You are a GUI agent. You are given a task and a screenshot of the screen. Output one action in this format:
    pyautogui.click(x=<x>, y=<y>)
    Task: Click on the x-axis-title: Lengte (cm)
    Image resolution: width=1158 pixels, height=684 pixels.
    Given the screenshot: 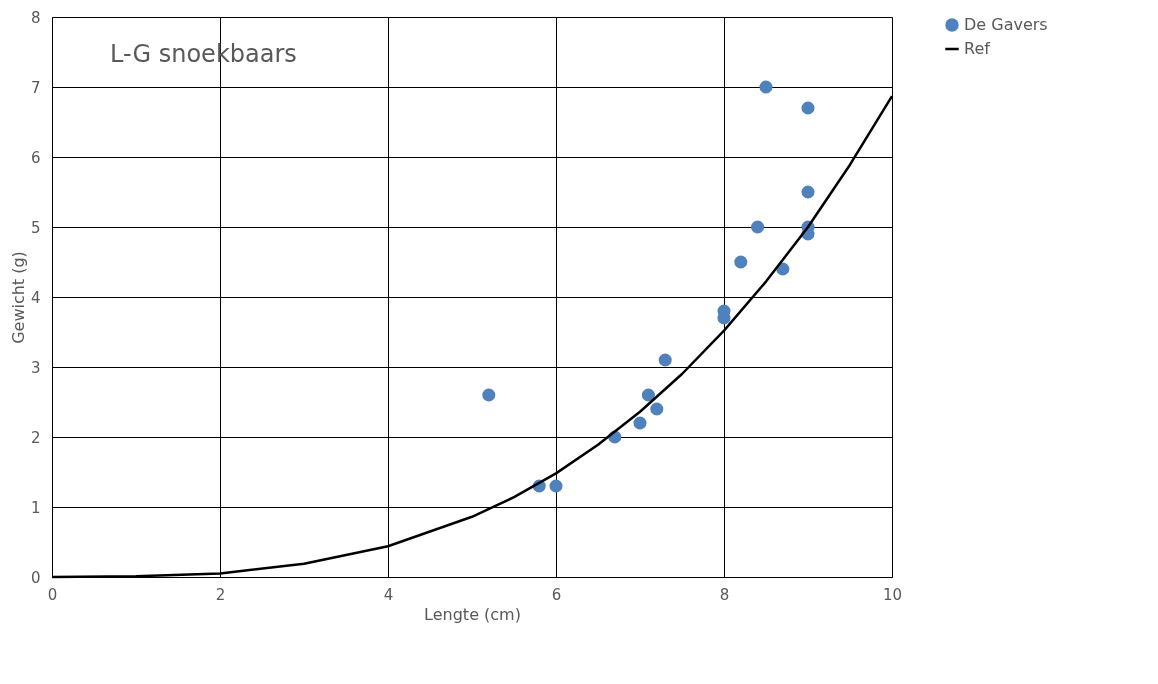 What is the action you would take?
    pyautogui.click(x=472, y=614)
    